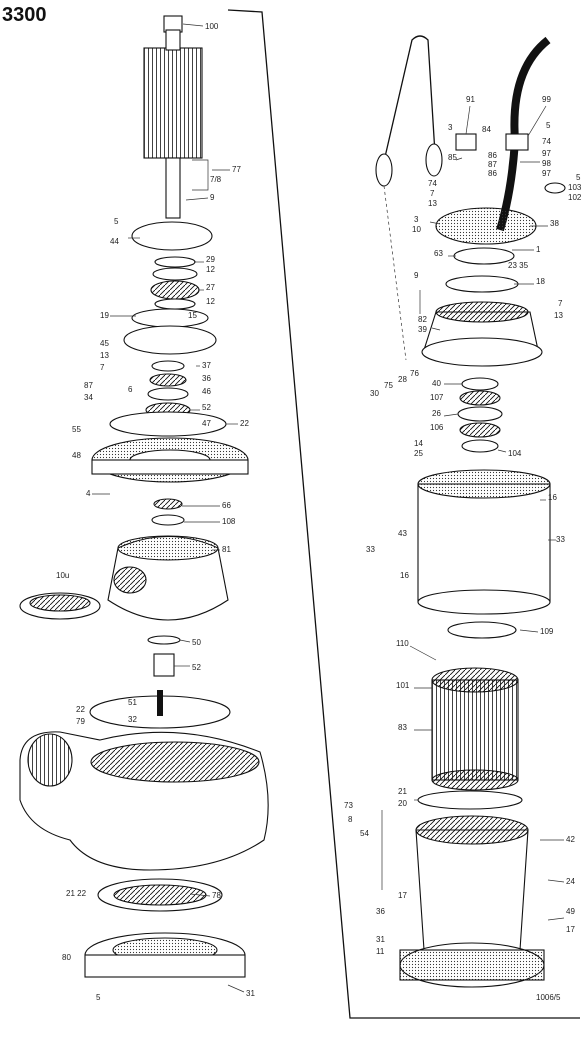 This screenshot has height=1037, width=585. I want to click on label-r86b: 86, so click(492, 173).